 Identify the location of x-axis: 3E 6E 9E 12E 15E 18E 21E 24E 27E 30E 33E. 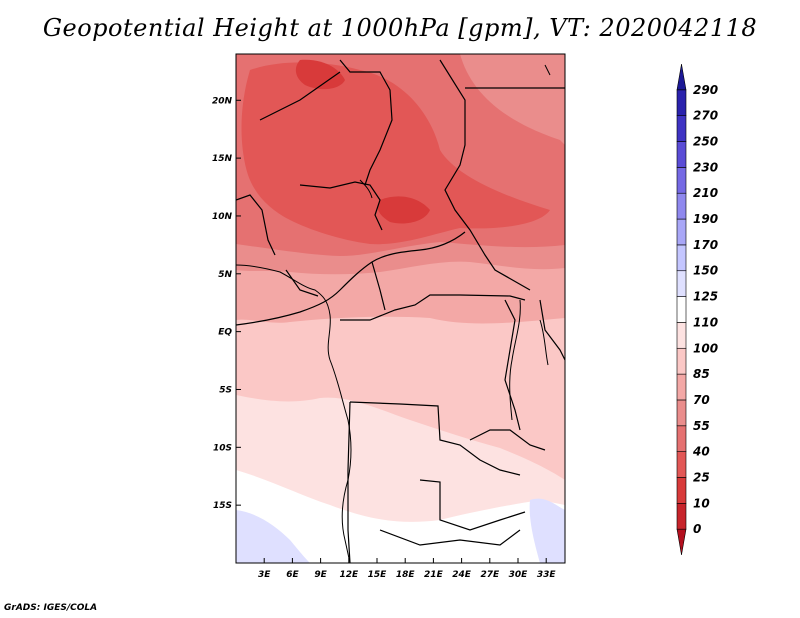
(407, 569).